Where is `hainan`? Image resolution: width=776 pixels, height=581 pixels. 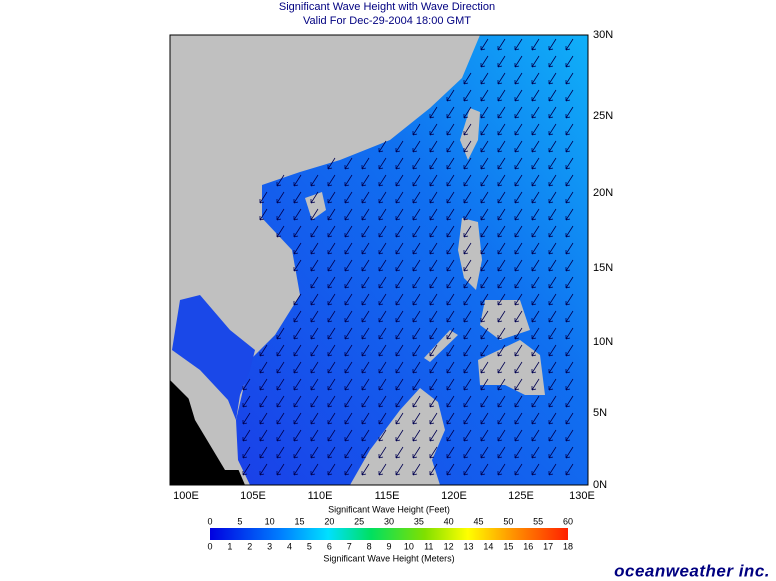 hainan is located at coordinates (315, 206).